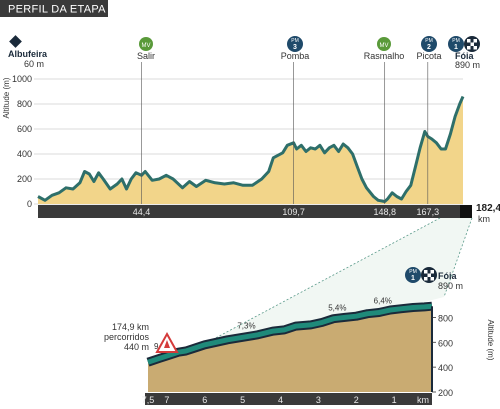  I want to click on climb-y-tick-label: 800, so click(445, 318).